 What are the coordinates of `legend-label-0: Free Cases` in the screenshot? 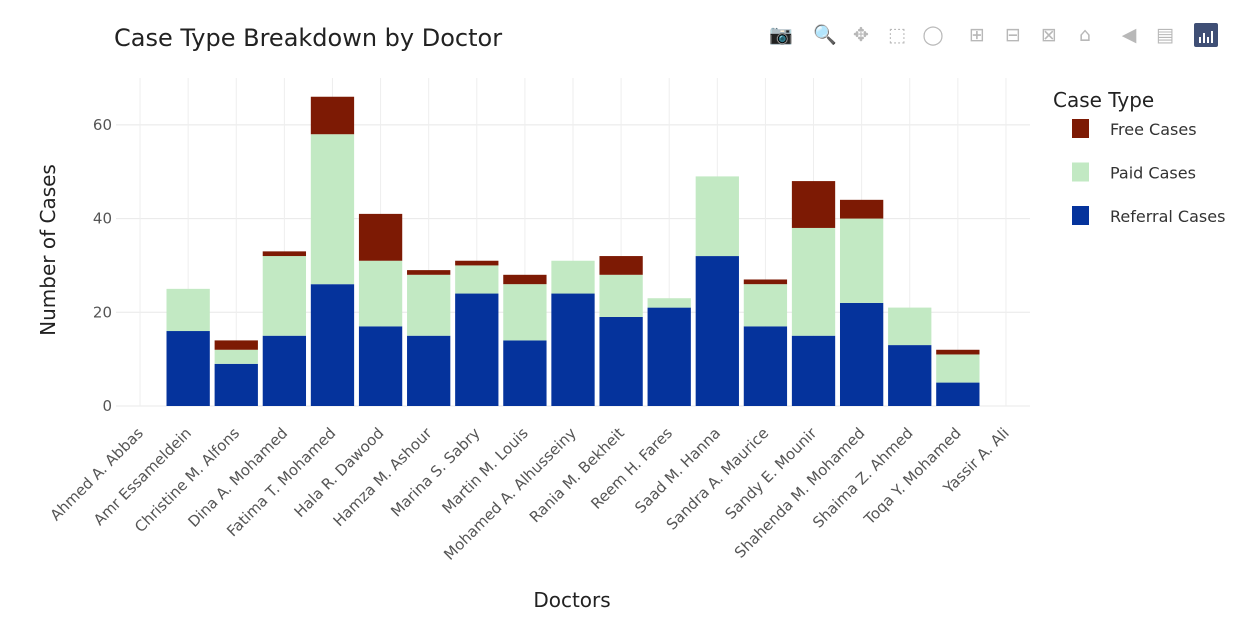 It's located at (1153, 129).